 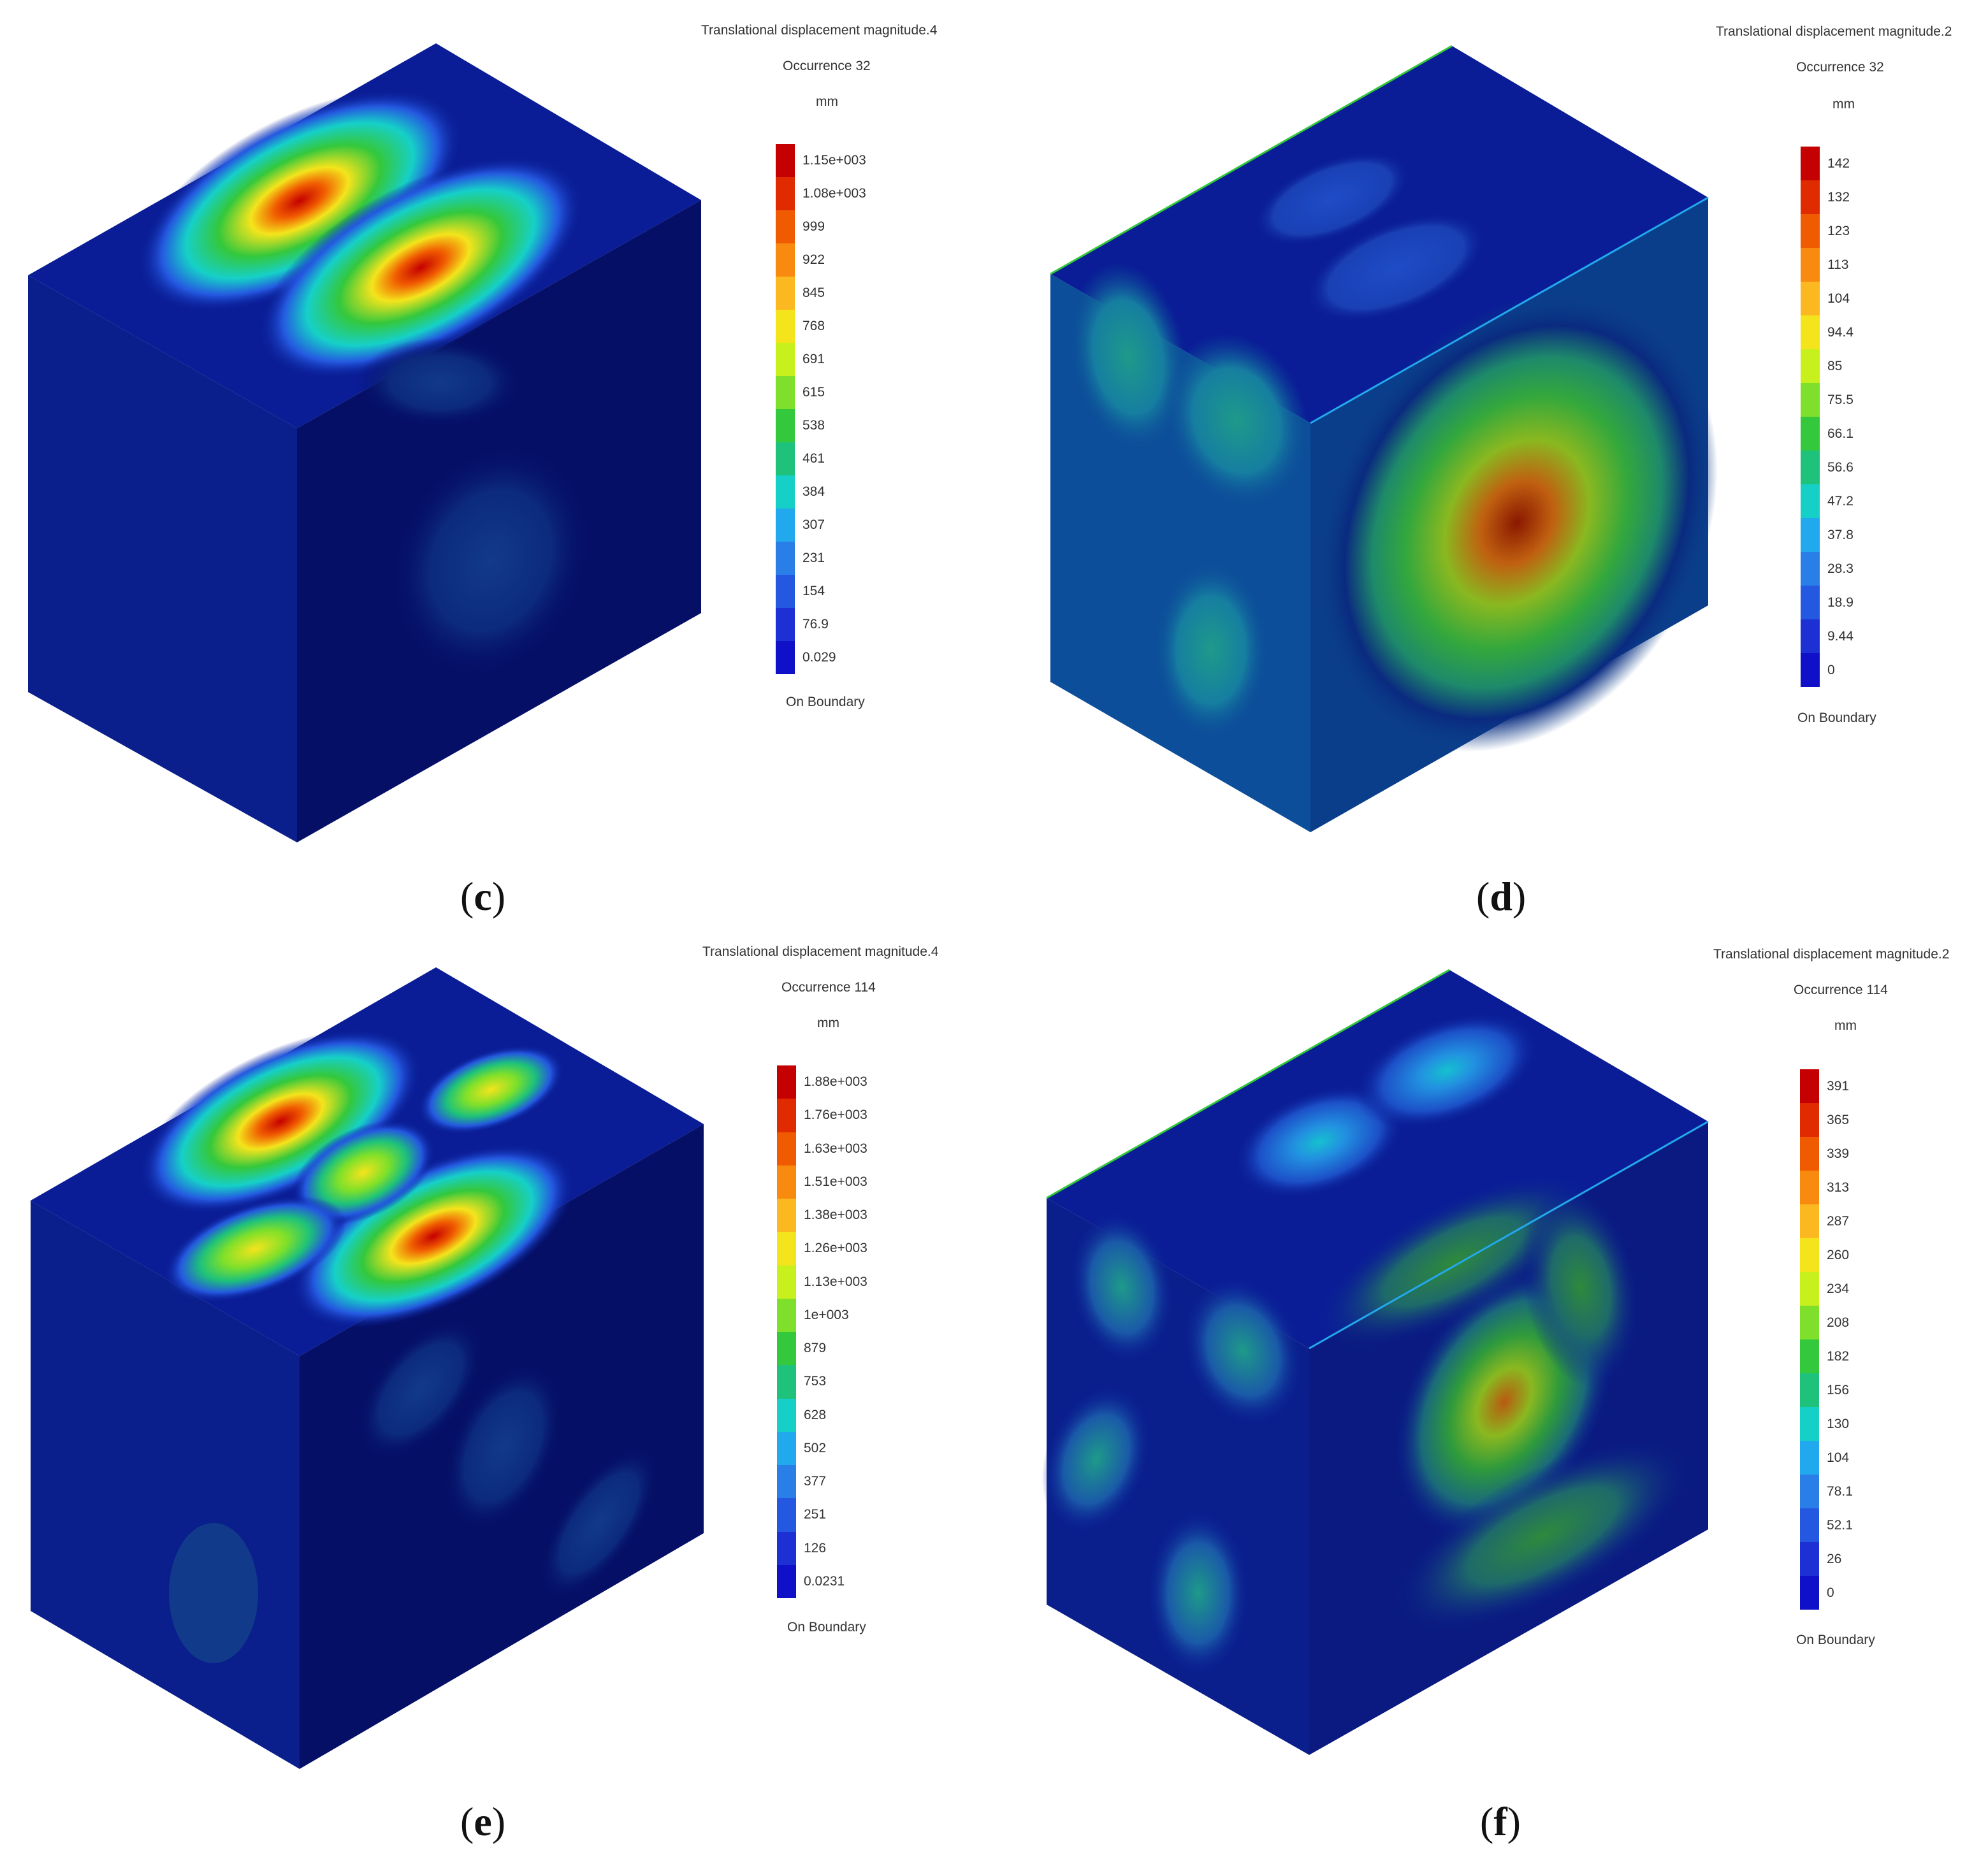 I want to click on legend-footer: On Boundary, so click(x=825, y=702).